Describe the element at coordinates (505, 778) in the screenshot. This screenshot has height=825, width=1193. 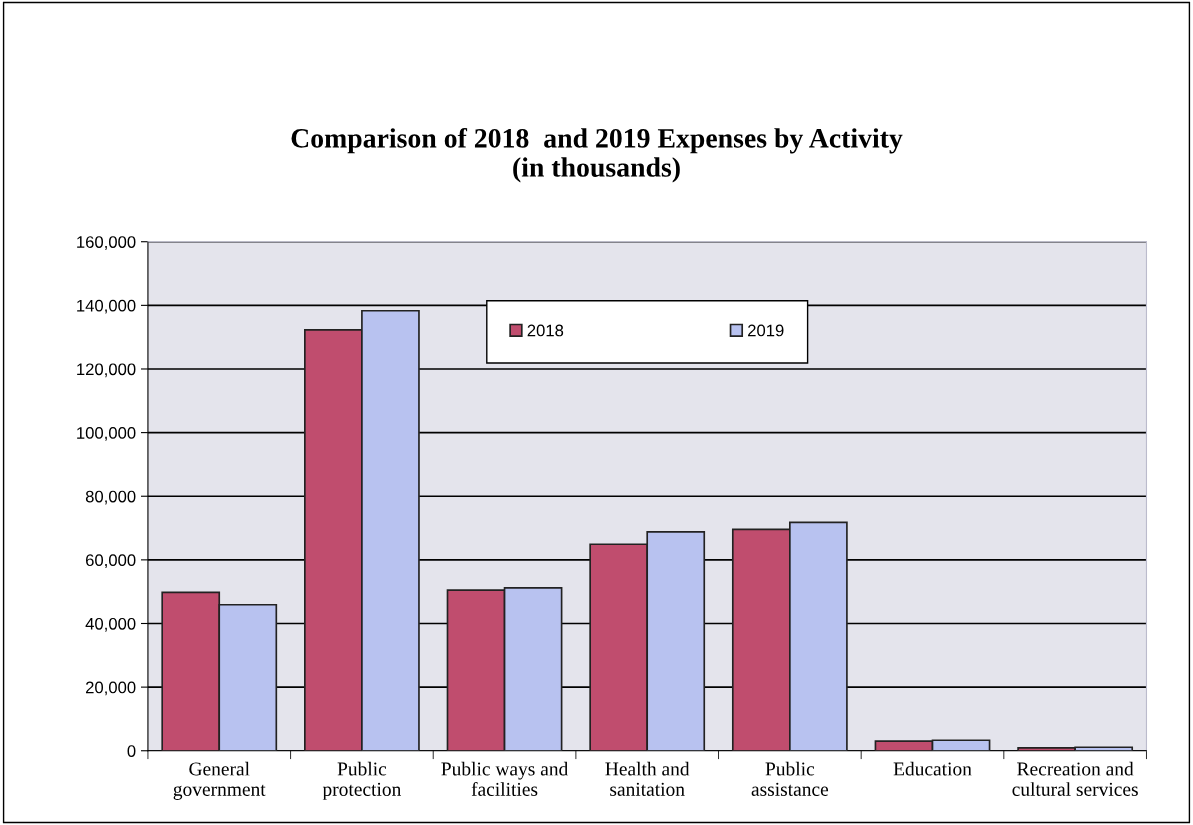
I see `x-tick-label: Public ways and facilities` at that location.